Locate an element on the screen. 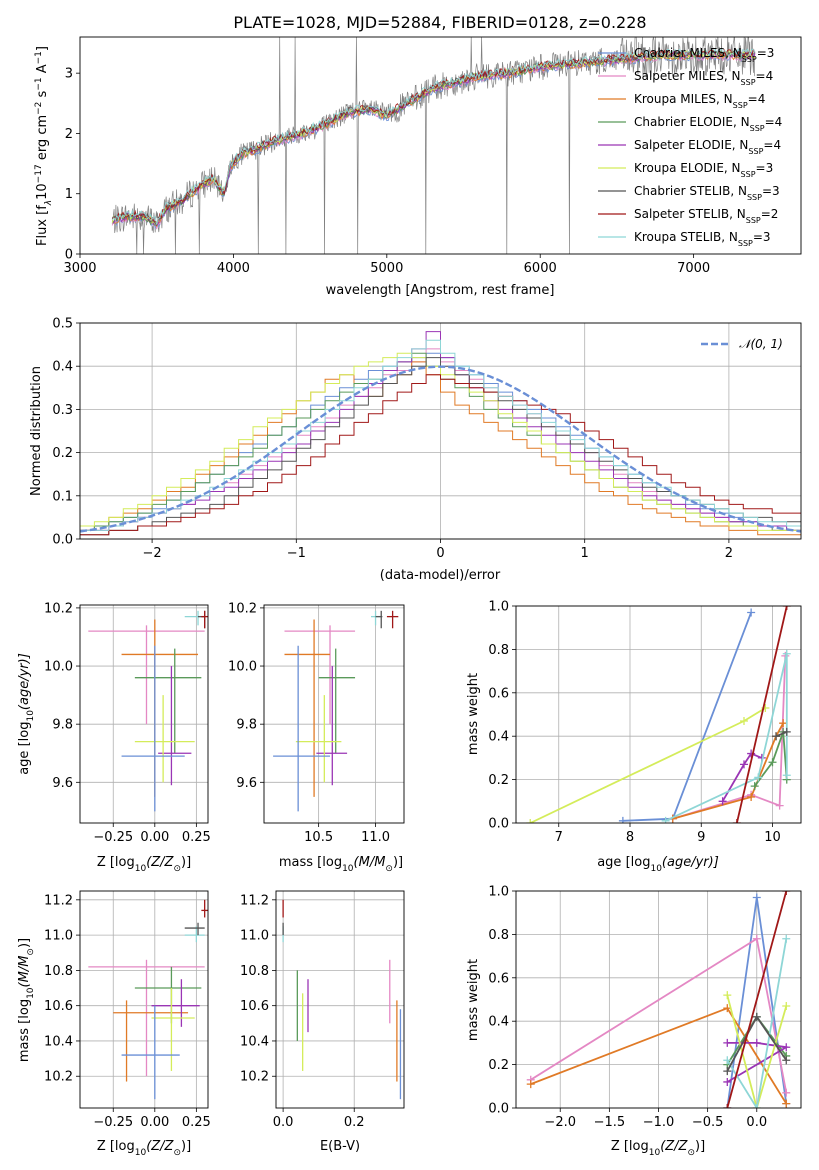  x-tick-label: 5000 is located at coordinates (386, 268).